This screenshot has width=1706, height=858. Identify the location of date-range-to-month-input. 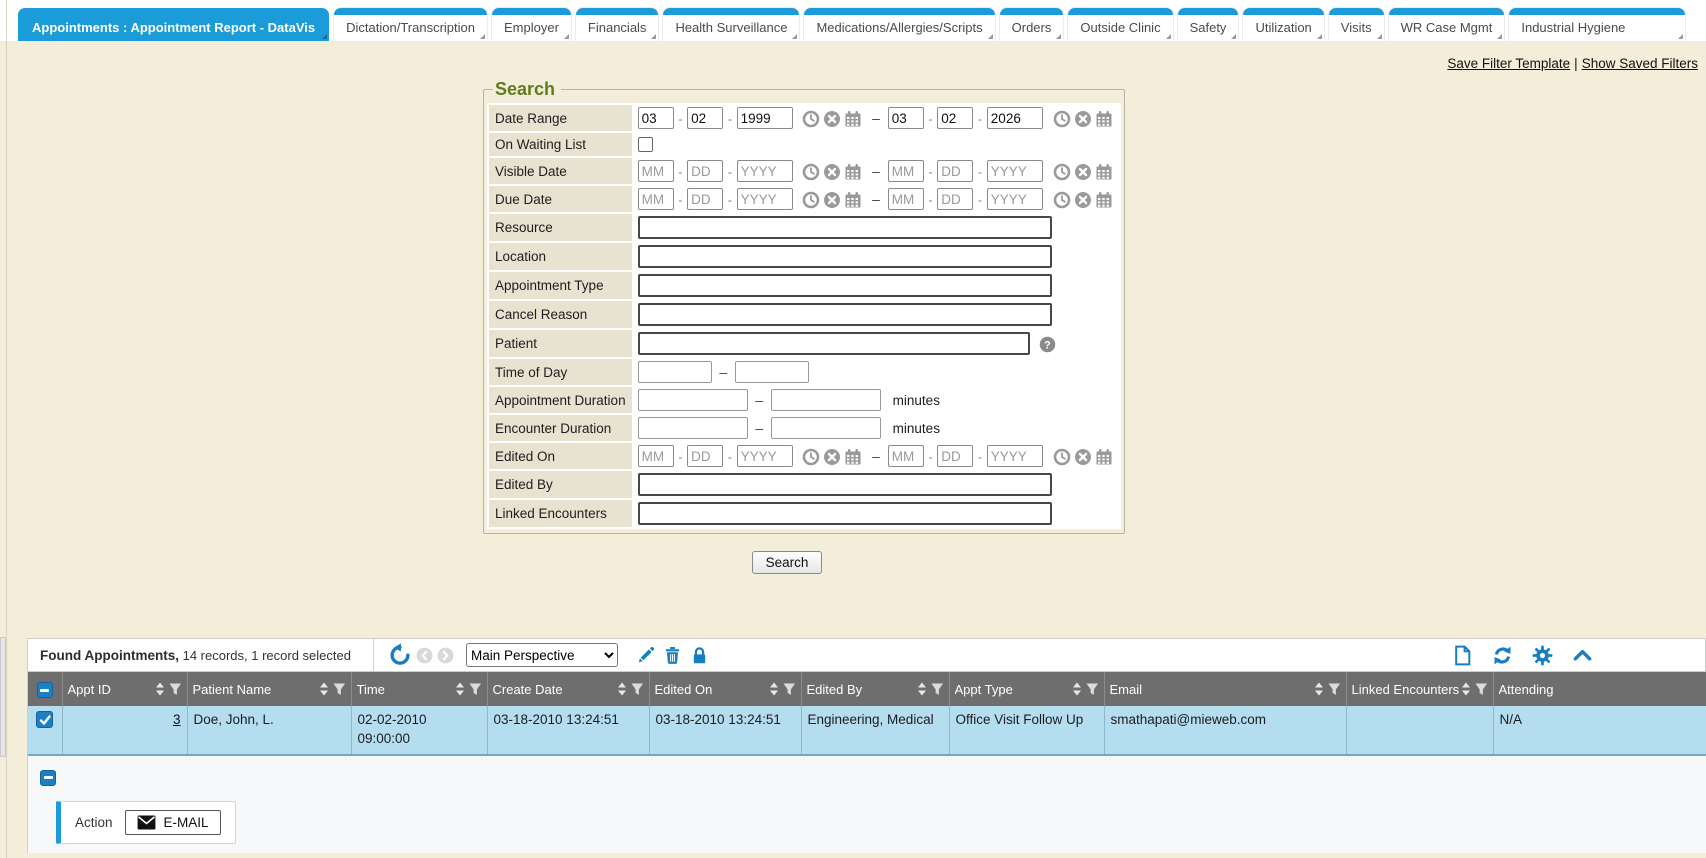
(905, 118).